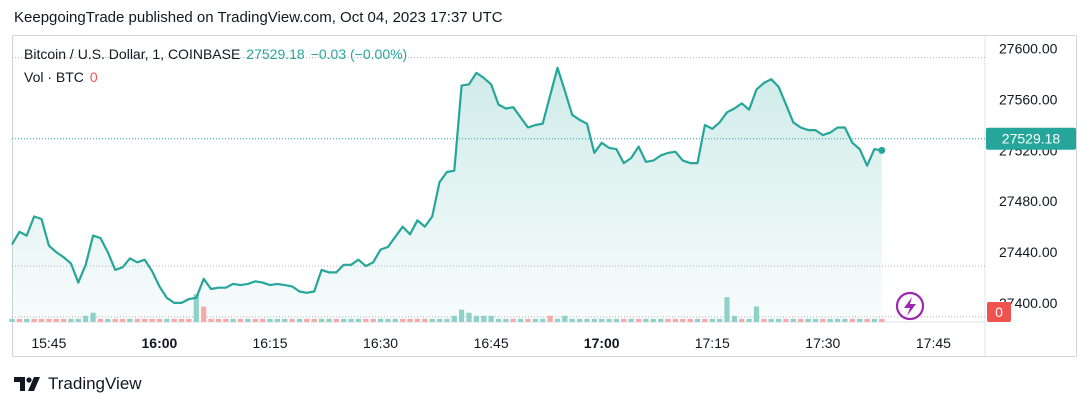 The height and width of the screenshot is (407, 1090). I want to click on last-price-badge-label: 27529.18, so click(1031, 139).